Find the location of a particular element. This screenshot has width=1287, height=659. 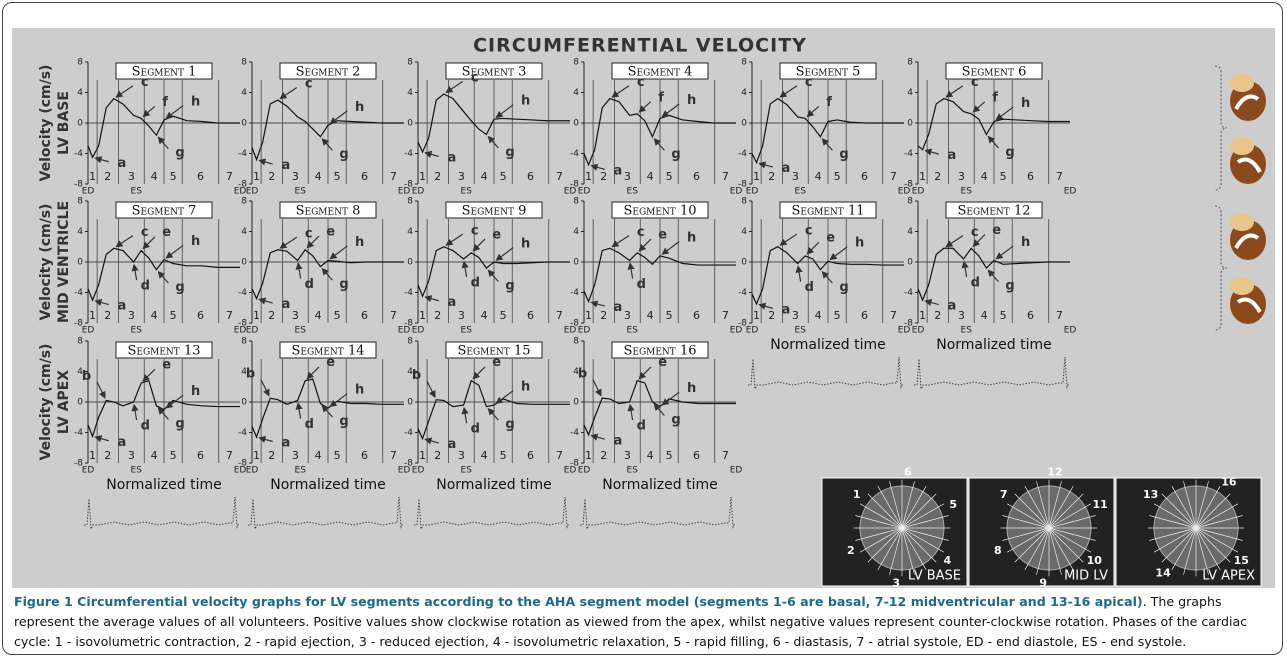

y-axis-label: Velocity (cm/s) is located at coordinates (46, 402).